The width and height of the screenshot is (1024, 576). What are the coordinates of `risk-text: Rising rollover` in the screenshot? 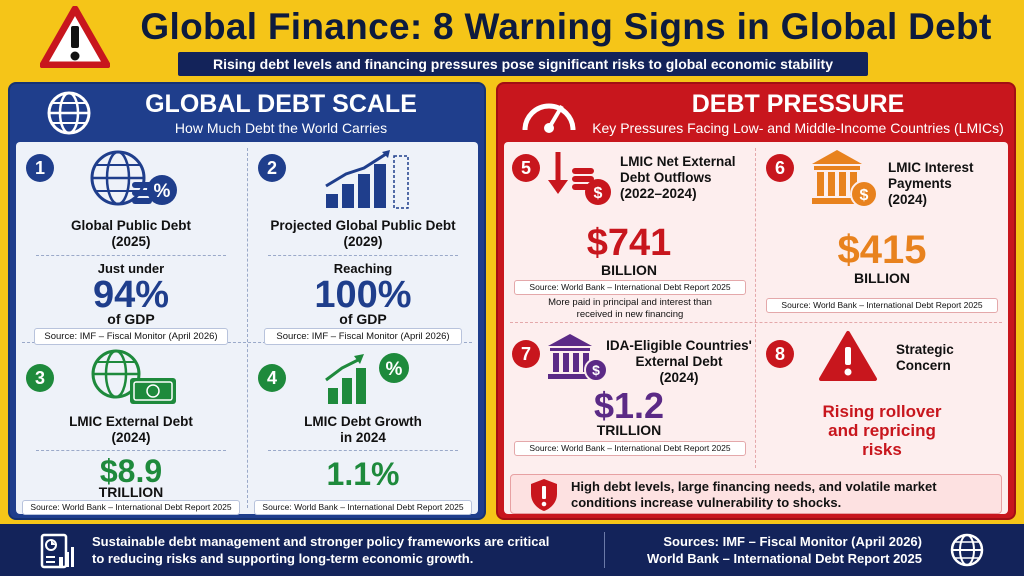 It's located at (882, 411).